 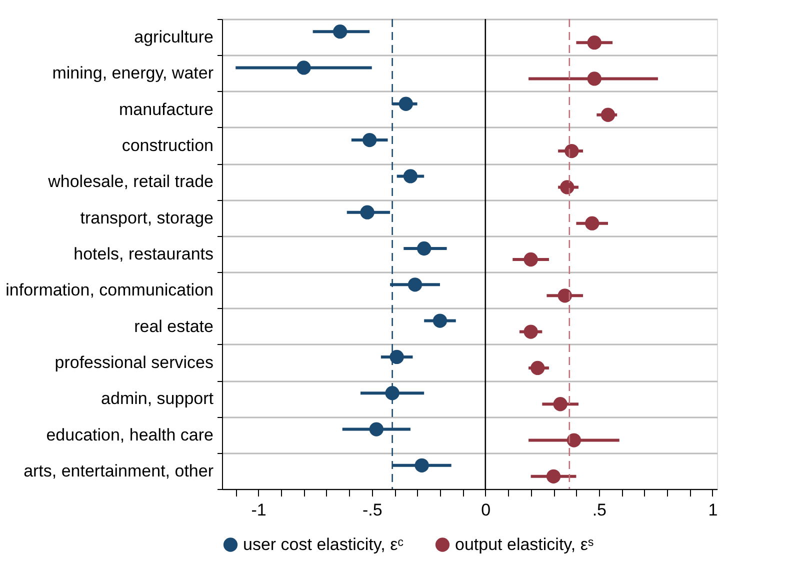 What do you see at coordinates (166, 109) in the screenshot?
I see `y-tick-label: manufacture` at bounding box center [166, 109].